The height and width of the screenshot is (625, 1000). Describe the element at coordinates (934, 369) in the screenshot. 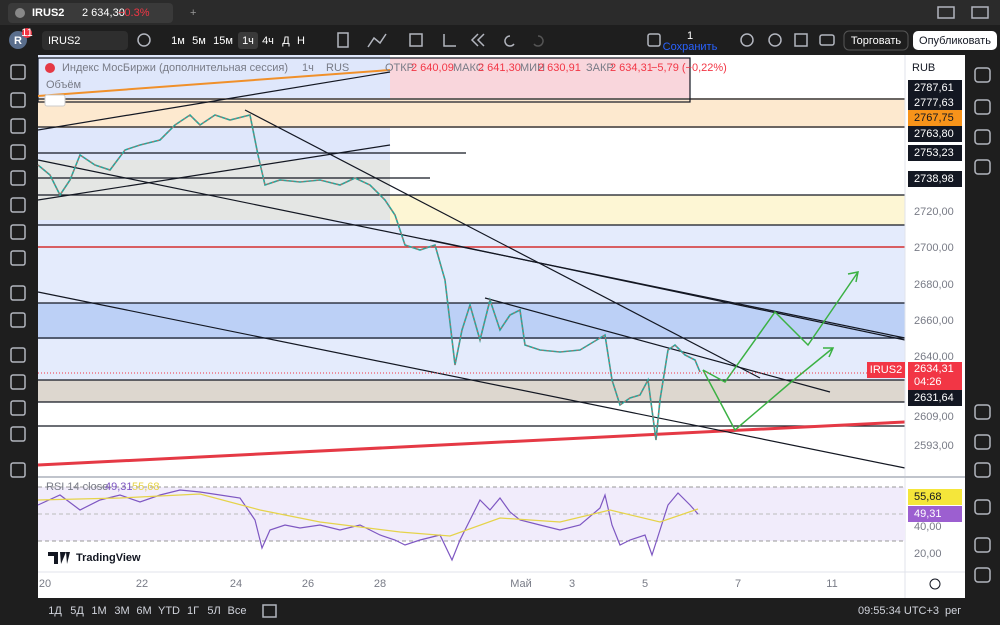

I see `last-price: 2634,31` at that location.